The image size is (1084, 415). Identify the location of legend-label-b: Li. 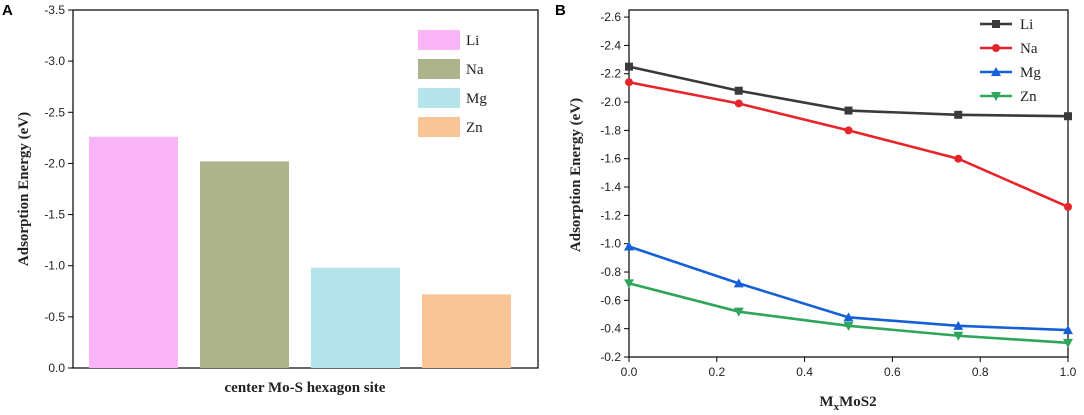
(1026, 25).